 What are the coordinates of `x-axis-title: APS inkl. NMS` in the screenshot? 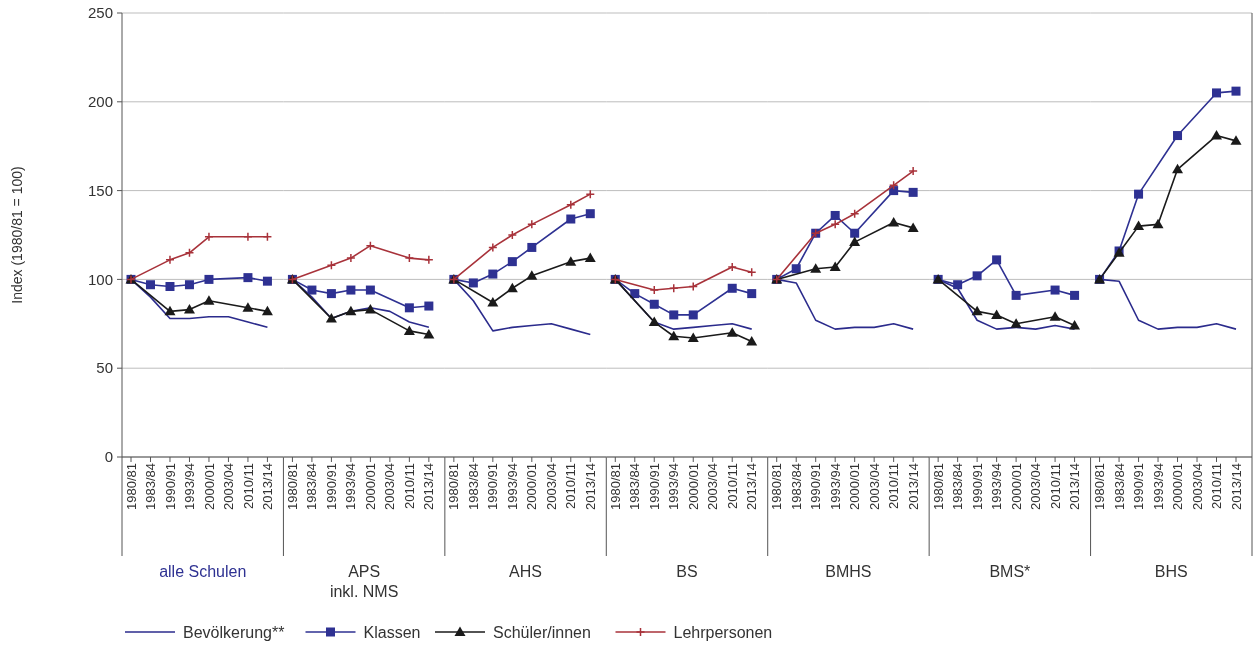 It's located at (364, 581).